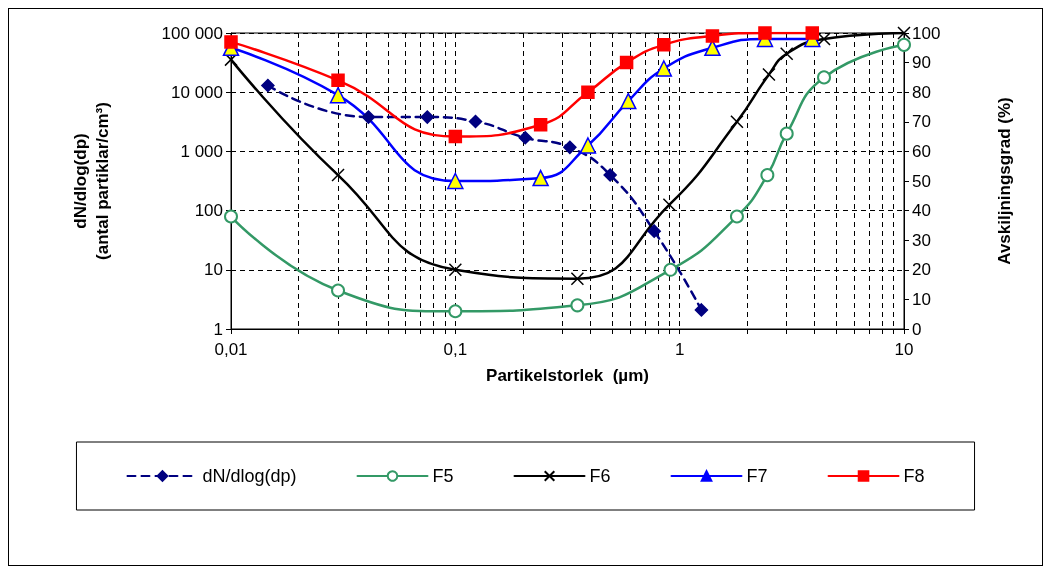  What do you see at coordinates (197, 92) in the screenshot?
I see `y-tick-label: 10 000` at bounding box center [197, 92].